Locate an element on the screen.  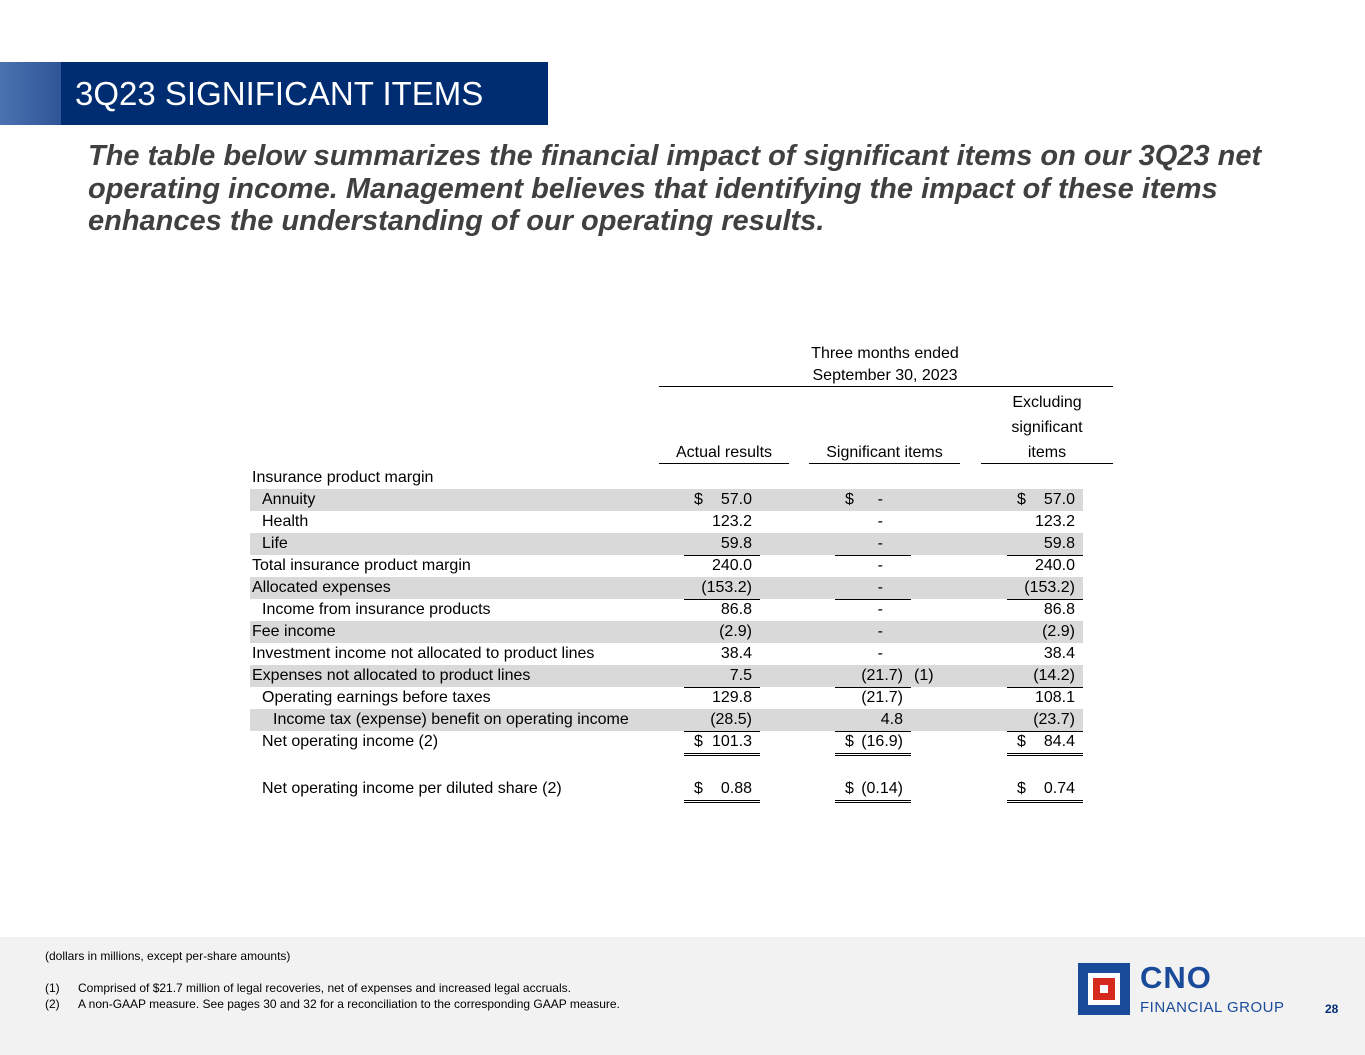
excluding-items-cell: $0.74 is located at coordinates (1045, 790).